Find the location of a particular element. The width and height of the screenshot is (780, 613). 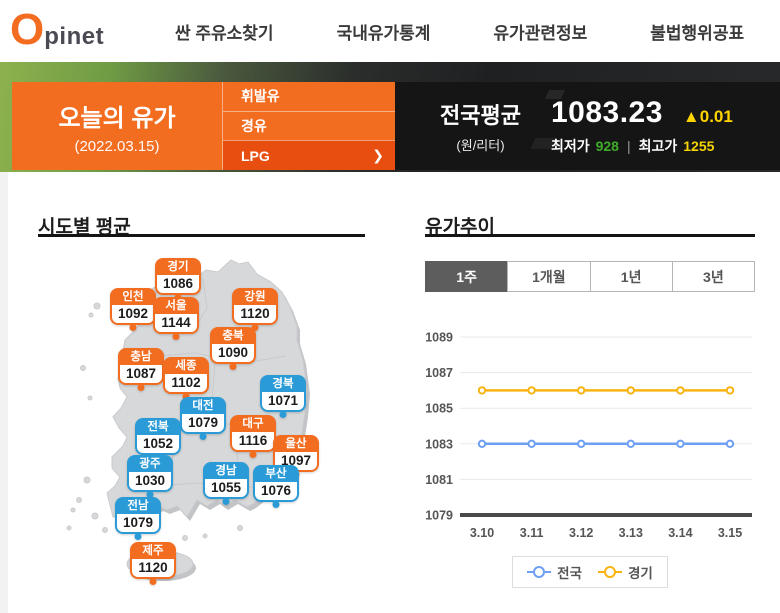

region-badge: 부산 1076 is located at coordinates (276, 487).